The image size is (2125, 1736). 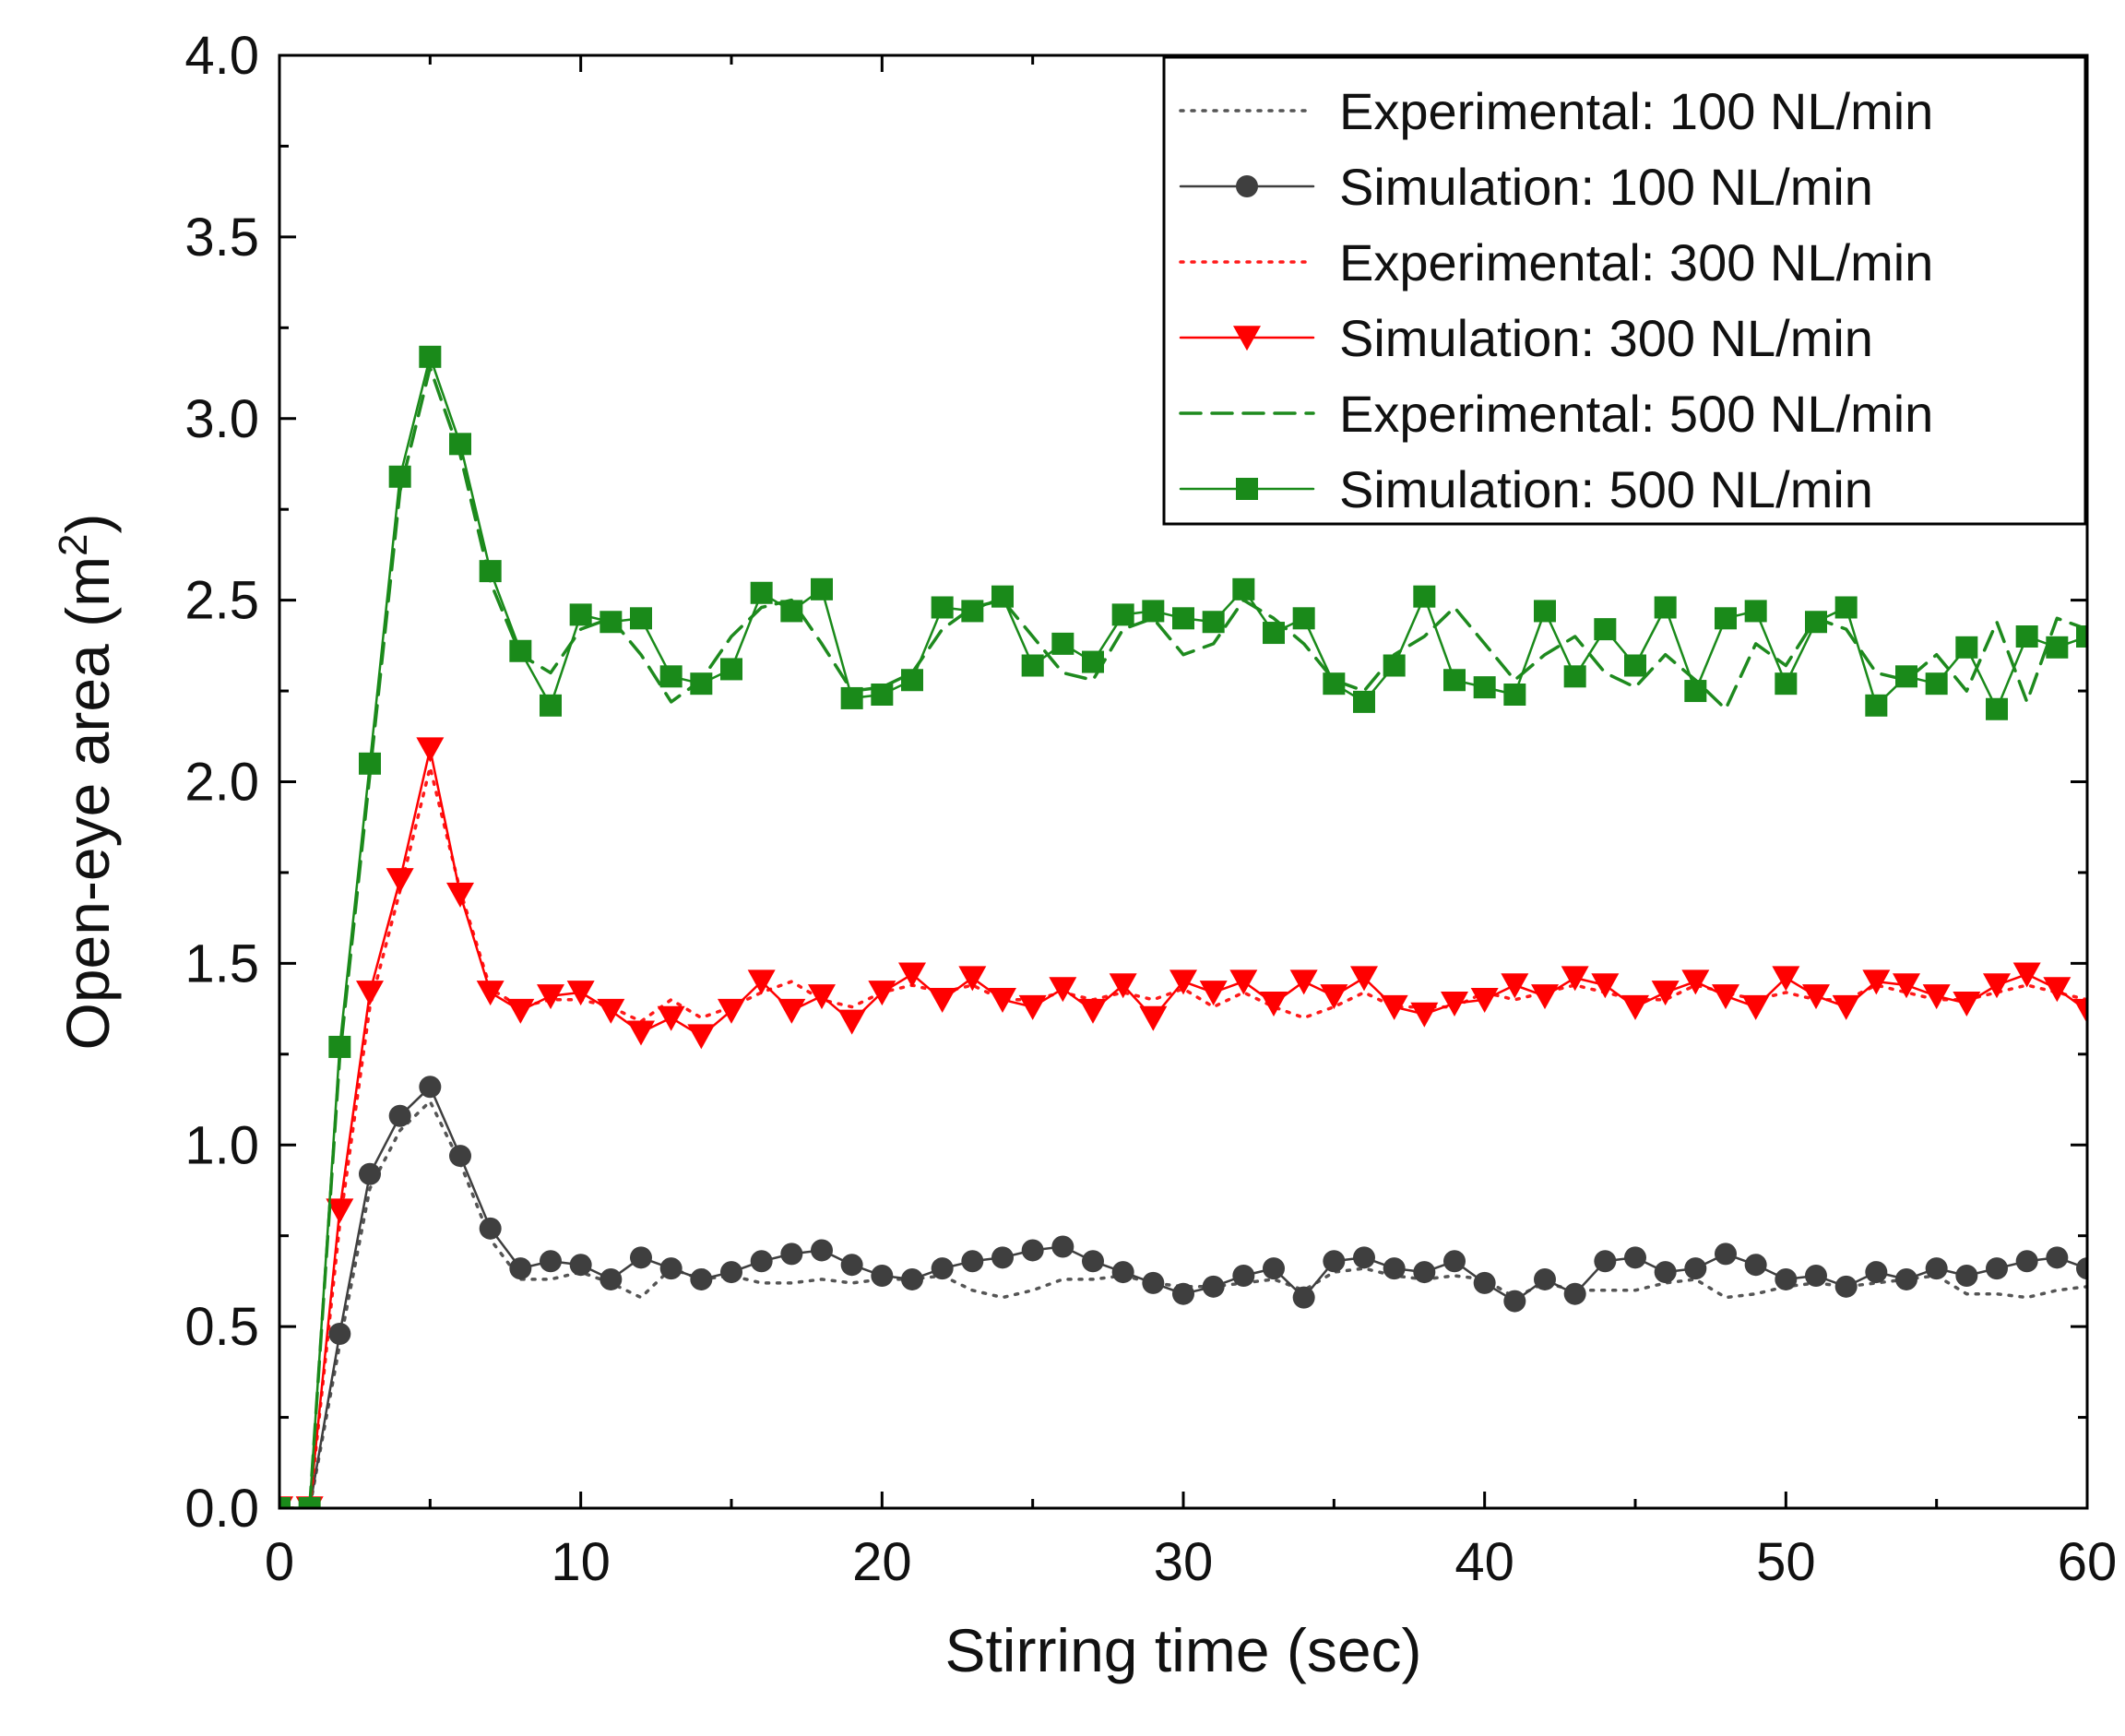 What do you see at coordinates (221, 783) in the screenshot?
I see `y-tick-label: 2.0` at bounding box center [221, 783].